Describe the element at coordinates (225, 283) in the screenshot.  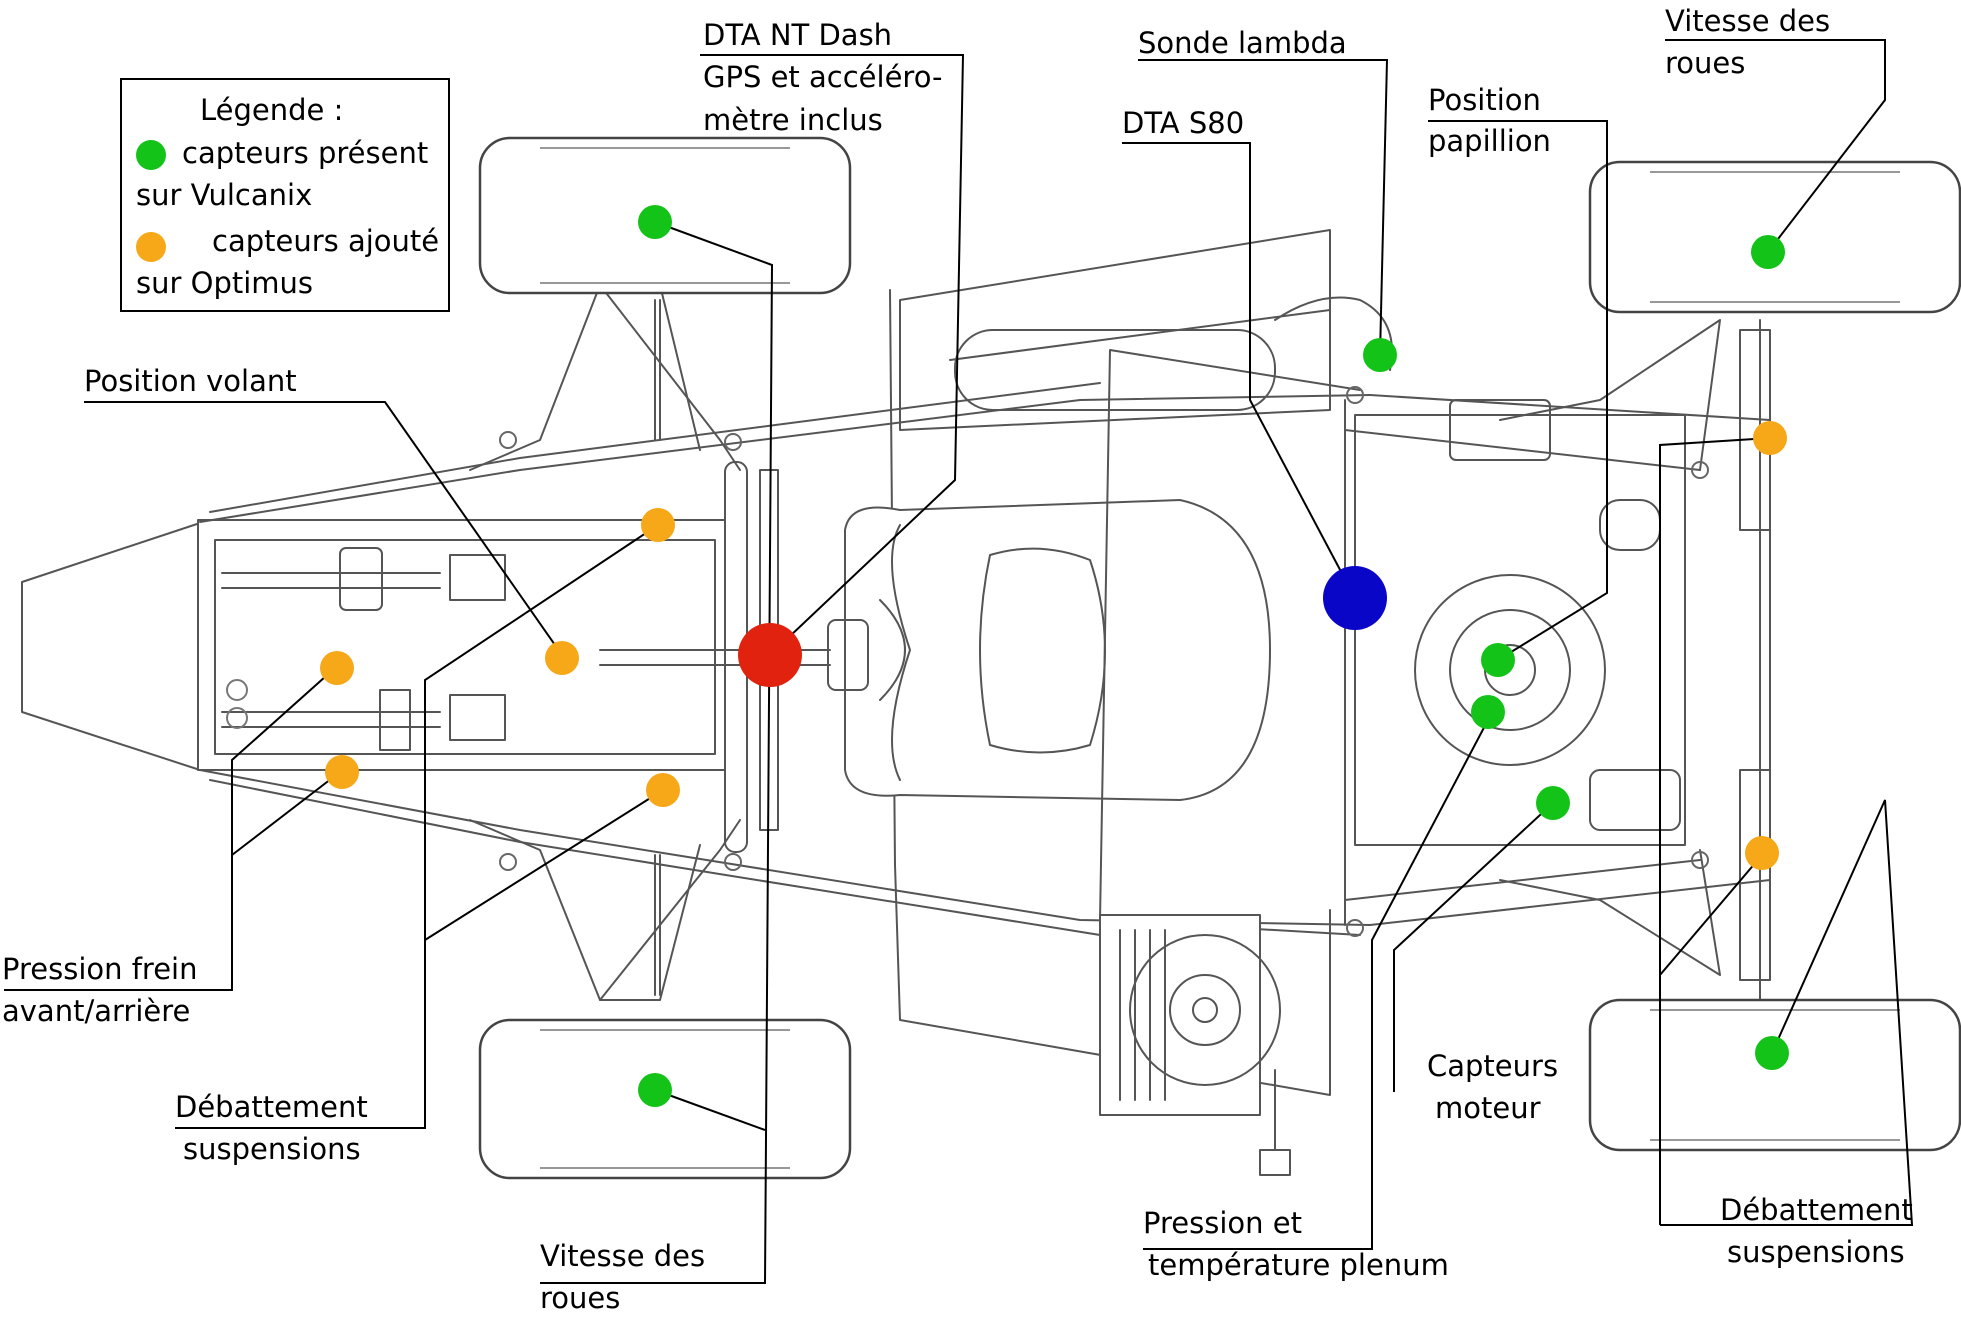
I see `legend-orange-line2: sur Optimus` at that location.